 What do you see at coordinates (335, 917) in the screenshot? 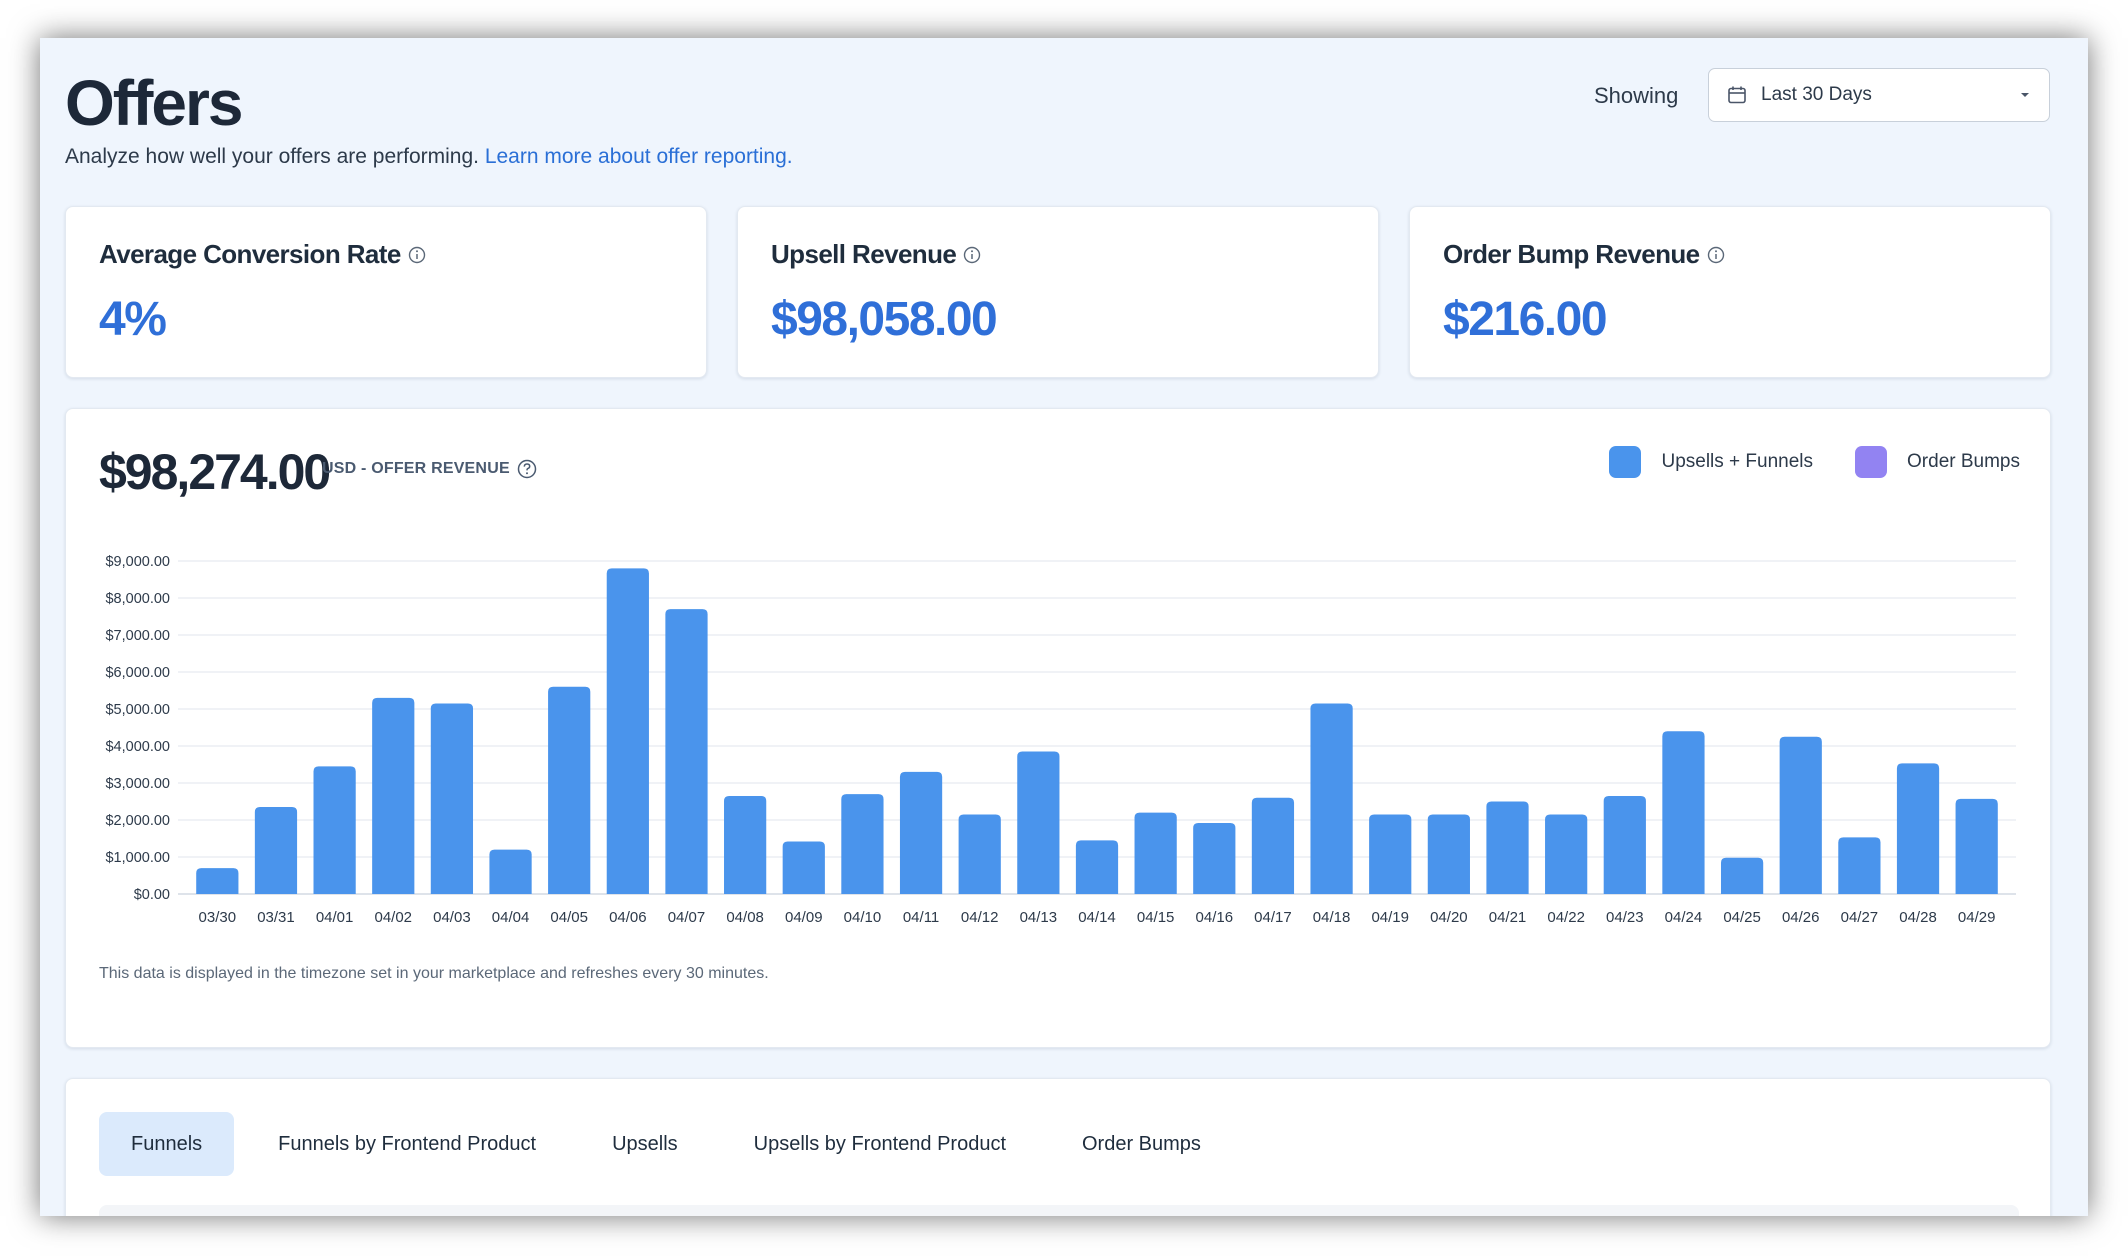
I see `x-tick-label: 04/01` at bounding box center [335, 917].